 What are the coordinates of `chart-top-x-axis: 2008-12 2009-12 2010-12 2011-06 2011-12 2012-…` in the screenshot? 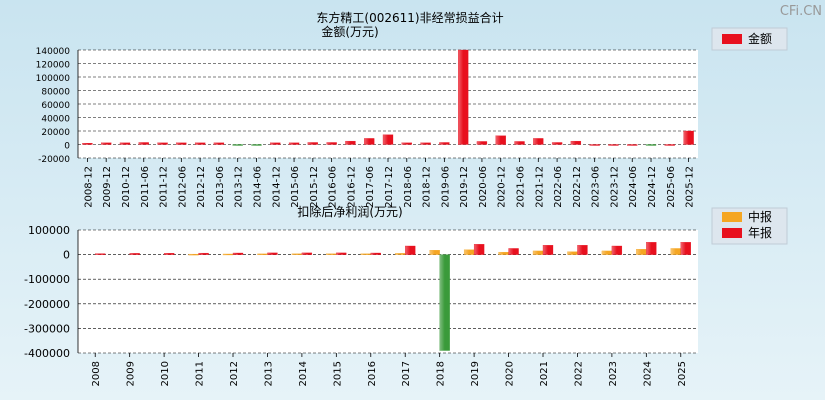 It's located at (389, 183).